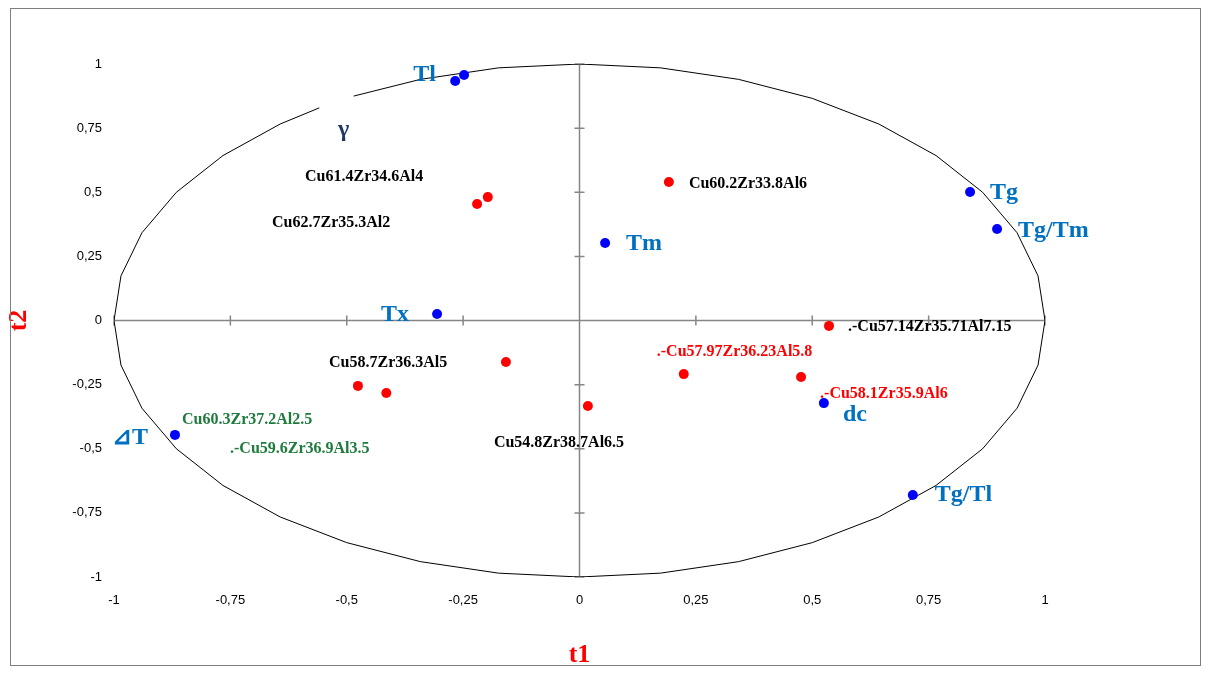 The height and width of the screenshot is (675, 1209). What do you see at coordinates (579, 600) in the screenshot?
I see `x-tick-label: 0` at bounding box center [579, 600].